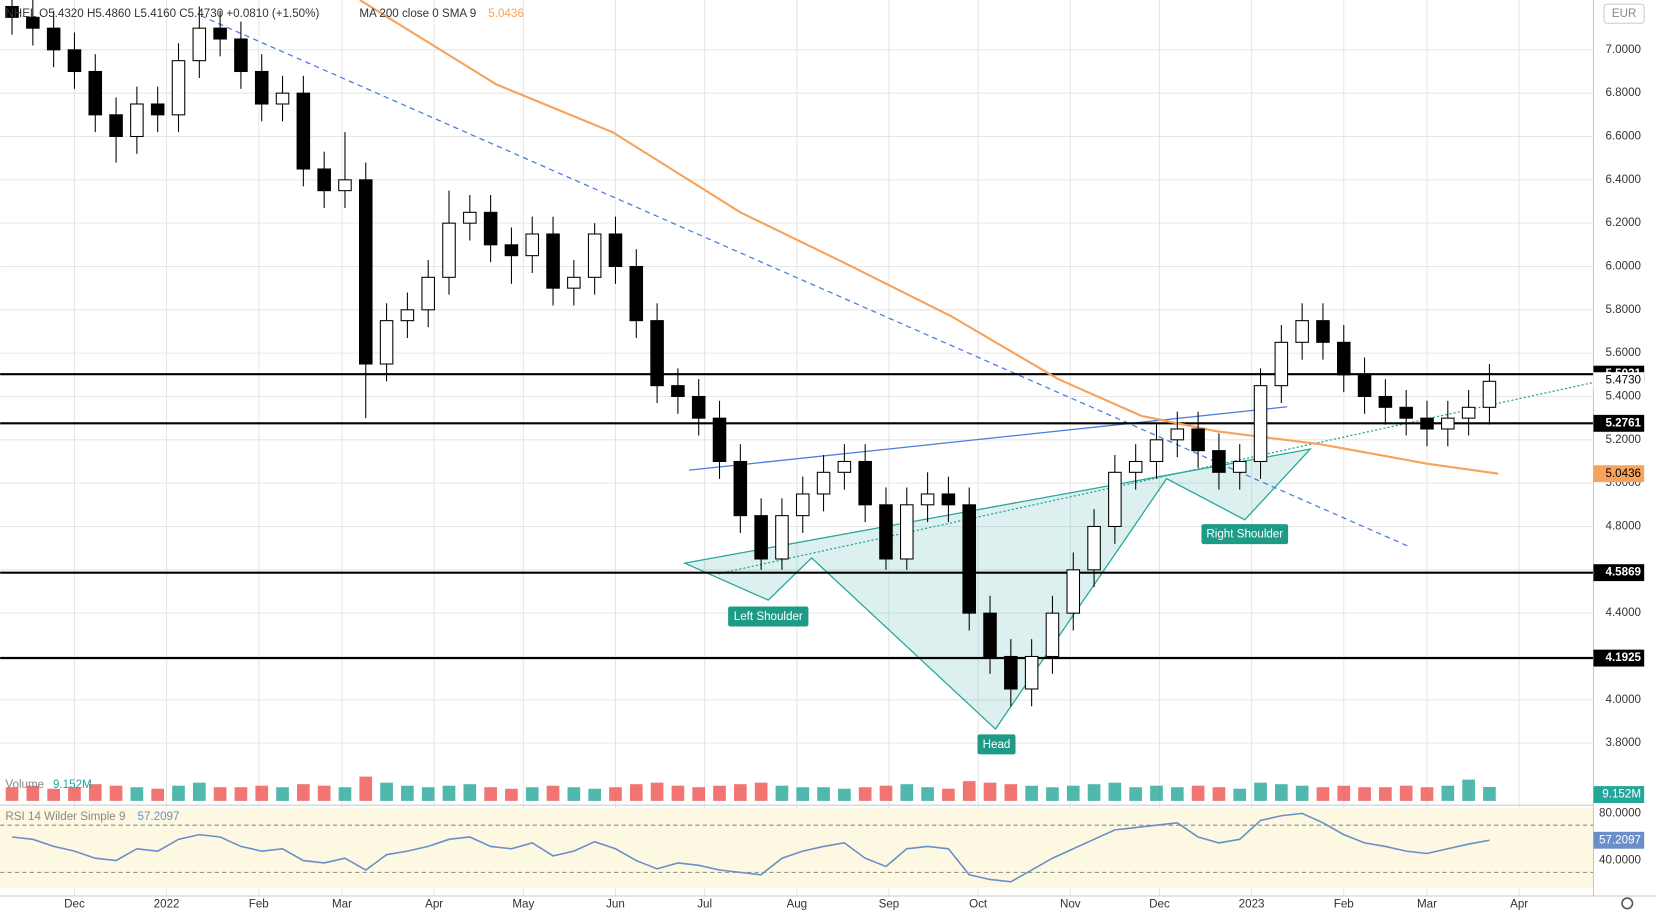 The image size is (1657, 915). I want to click on currency-button, so click(1624, 13).